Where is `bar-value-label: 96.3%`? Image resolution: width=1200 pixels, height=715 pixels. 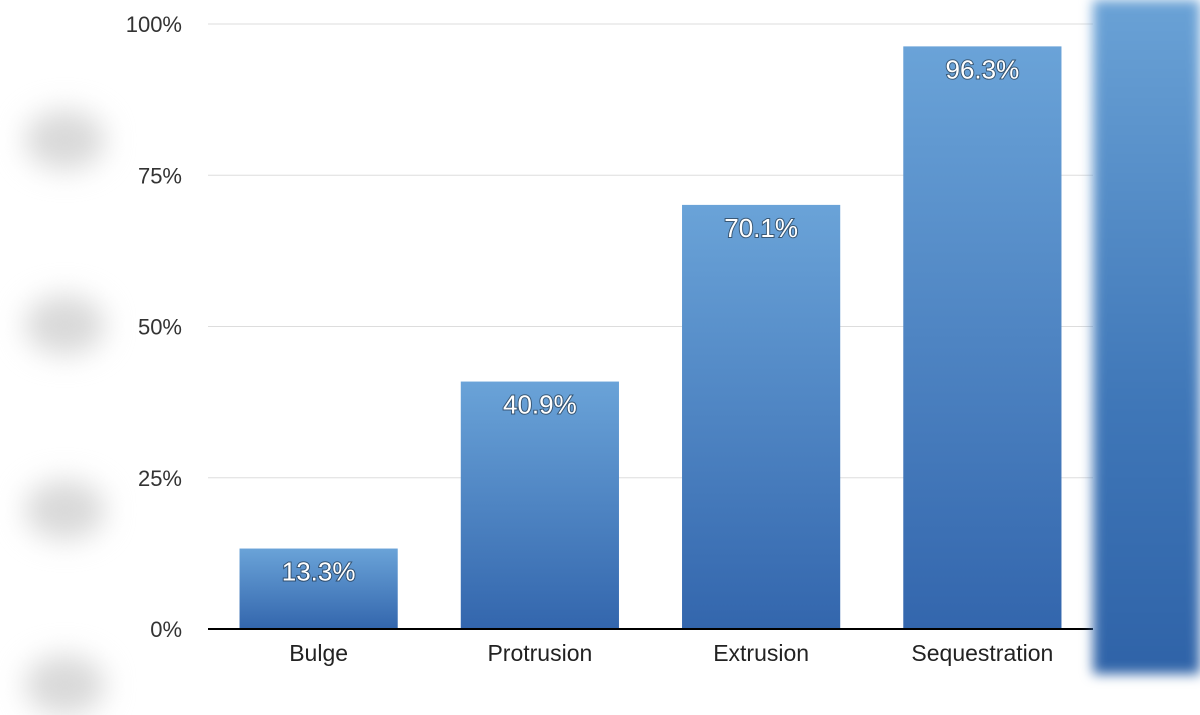 bar-value-label: 96.3% is located at coordinates (983, 69).